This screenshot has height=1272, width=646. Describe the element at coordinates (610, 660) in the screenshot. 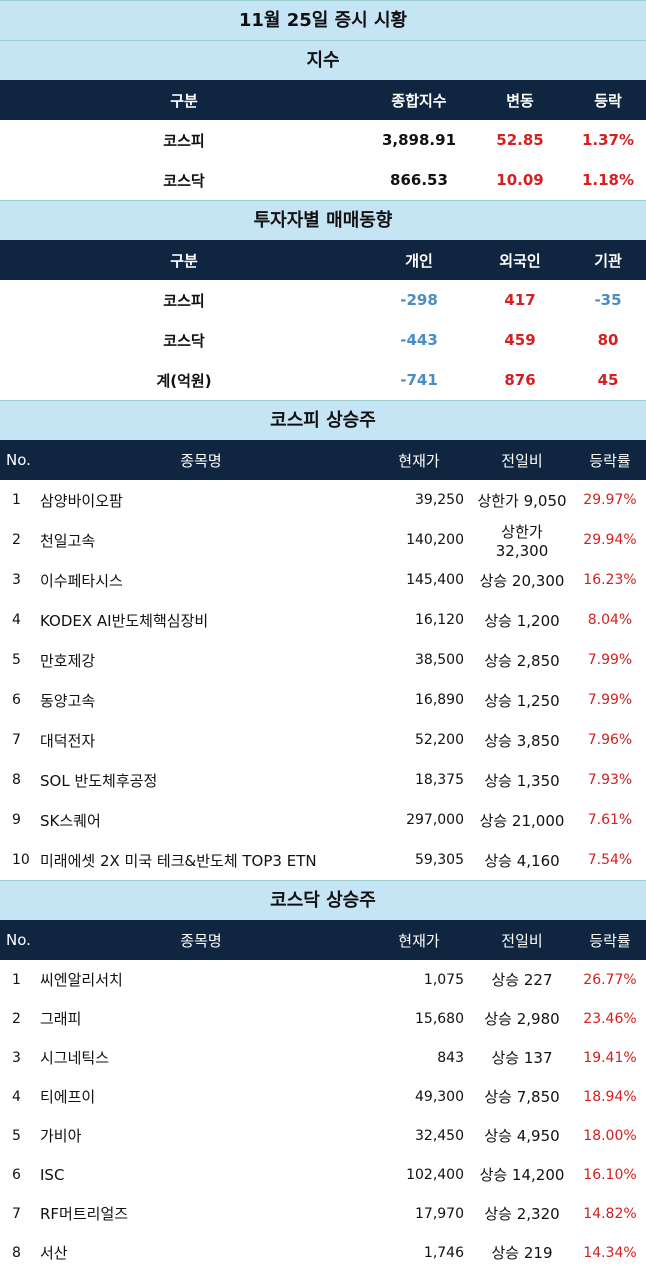

I see `table-cell: 7.99%` at that location.